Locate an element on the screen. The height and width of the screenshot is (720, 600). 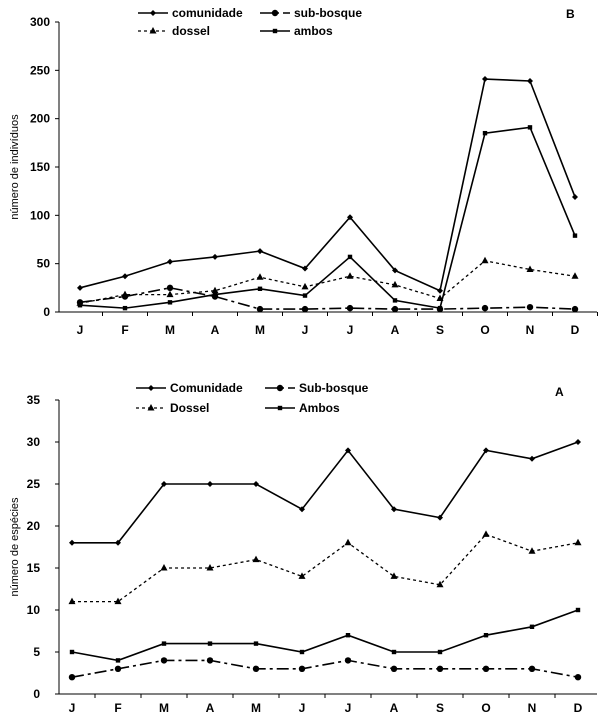
legend-entry-sub-bosque: Sub-bosque is located at coordinates (317, 388).